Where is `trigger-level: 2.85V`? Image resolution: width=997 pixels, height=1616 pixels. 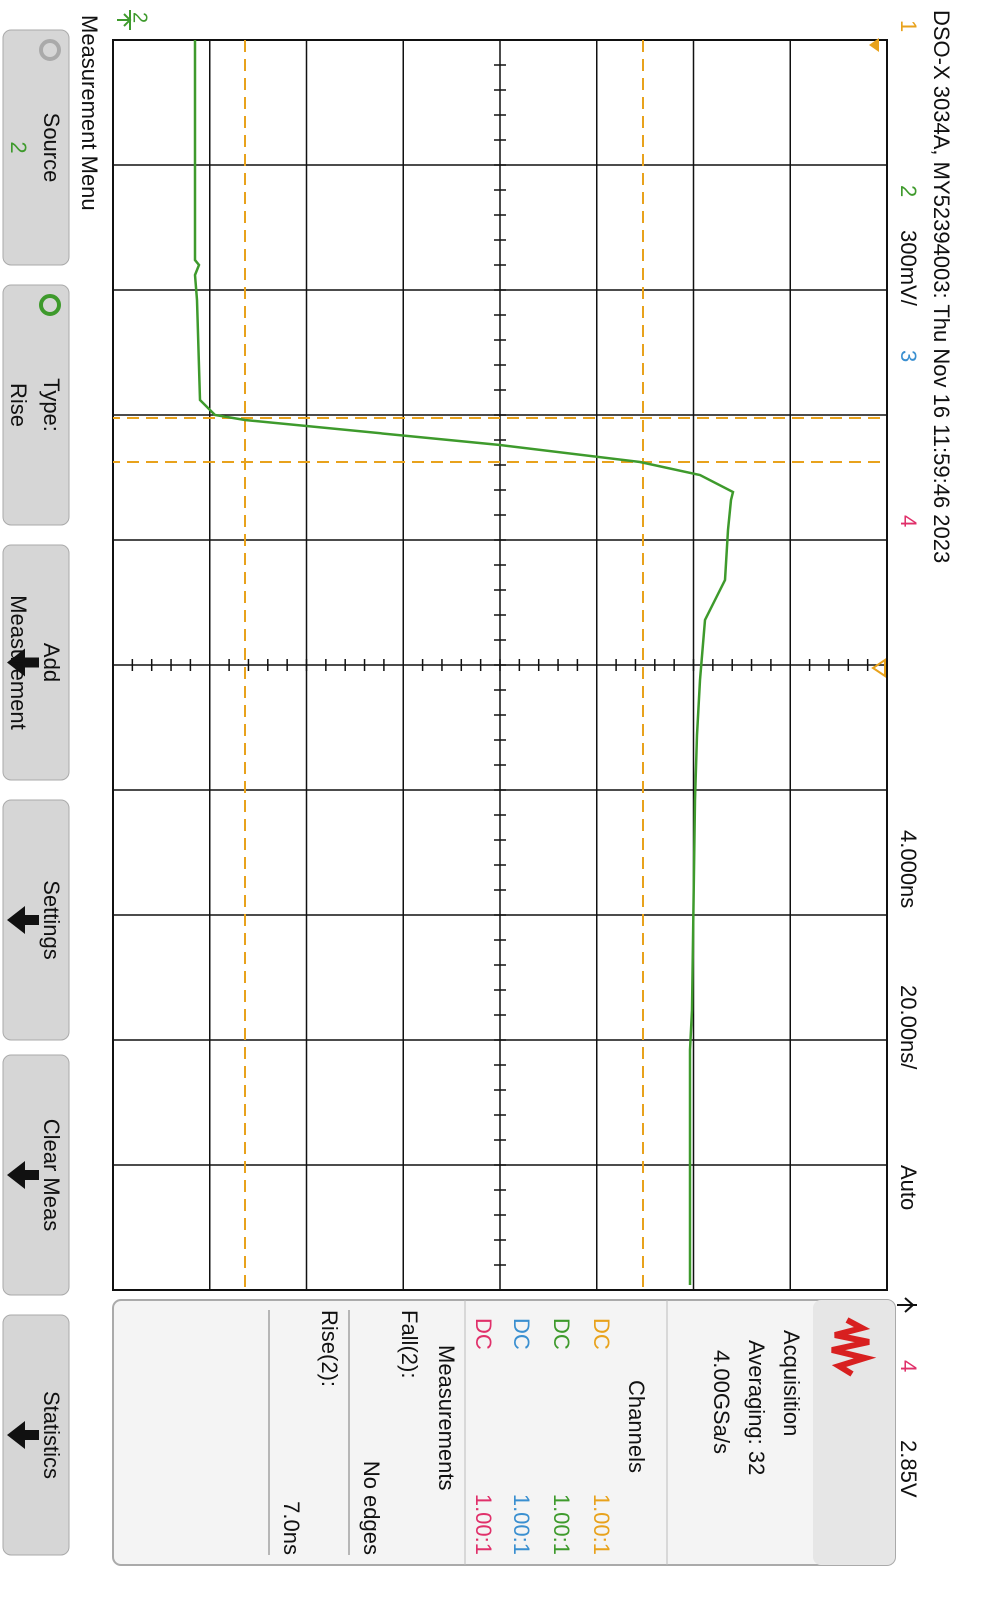
trigger-level: 2.85V is located at coordinates (908, 1469).